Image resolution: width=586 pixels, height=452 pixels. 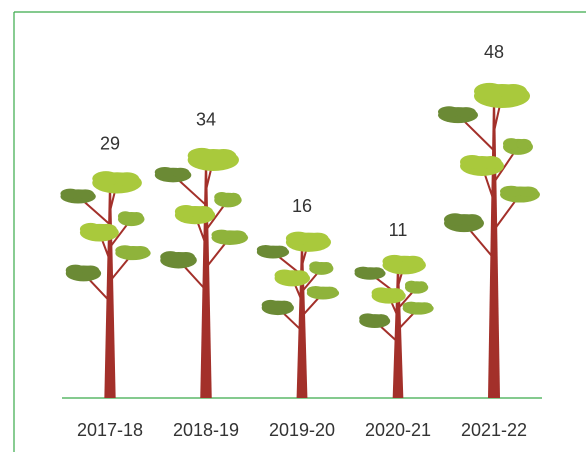 I want to click on value-label: 34, so click(x=206, y=119).